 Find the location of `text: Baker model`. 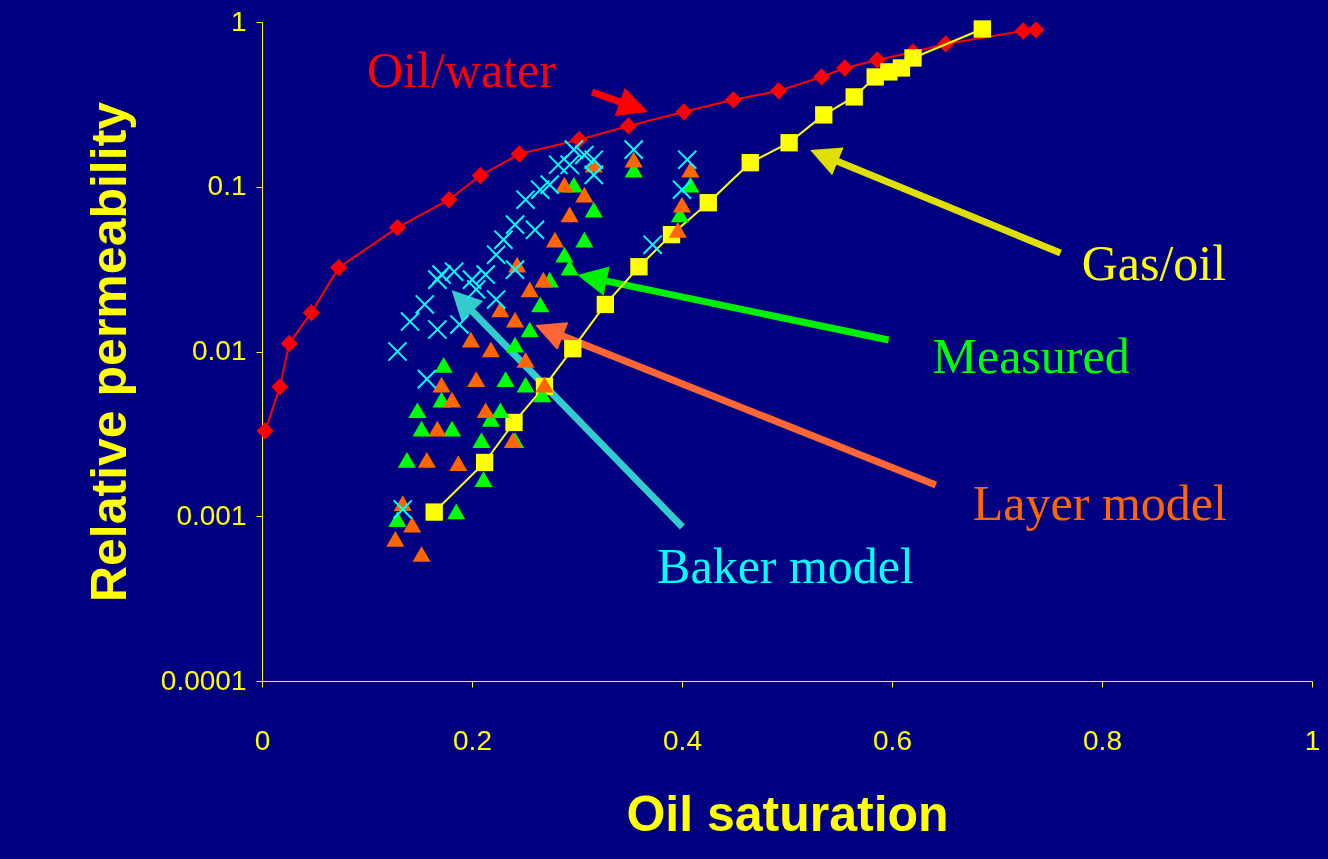

text: Baker model is located at coordinates (785, 566).